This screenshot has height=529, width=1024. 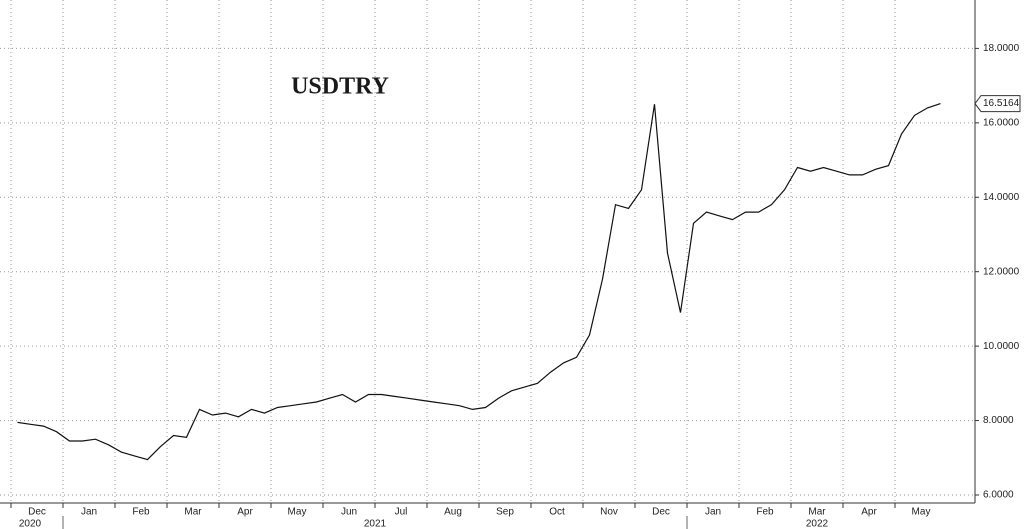 I want to click on x-tick-label: Sep, so click(x=505, y=512).